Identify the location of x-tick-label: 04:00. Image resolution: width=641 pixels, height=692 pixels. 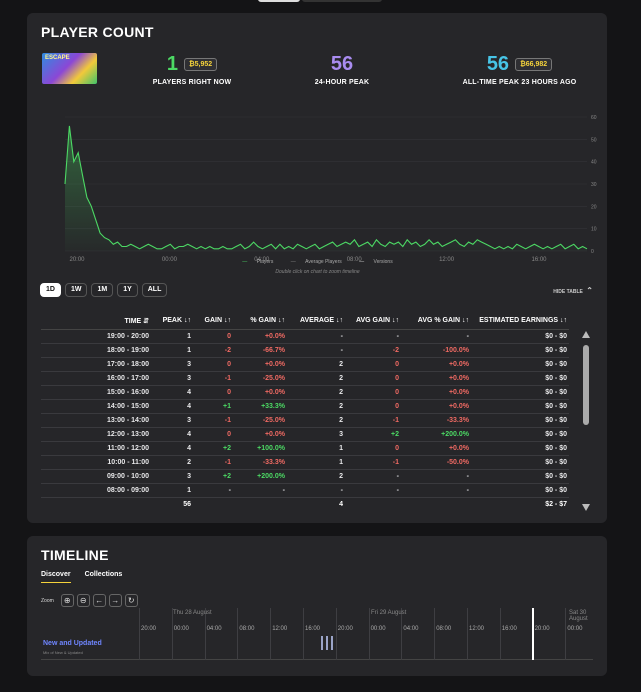
(262, 260).